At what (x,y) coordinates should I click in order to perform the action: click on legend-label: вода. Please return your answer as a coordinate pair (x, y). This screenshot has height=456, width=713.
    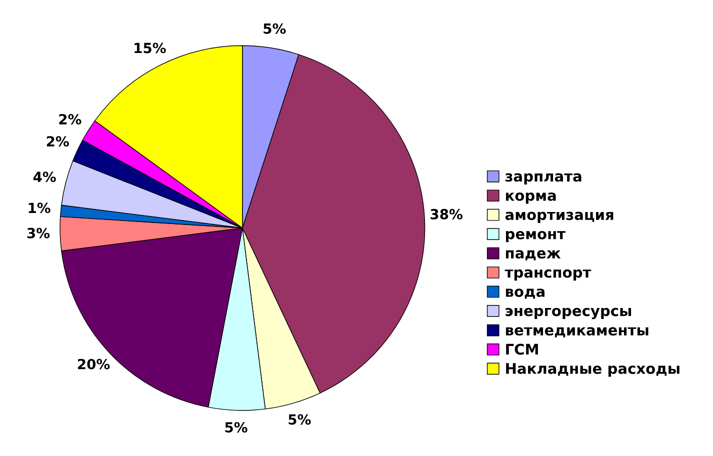
    Looking at the image, I should click on (525, 293).